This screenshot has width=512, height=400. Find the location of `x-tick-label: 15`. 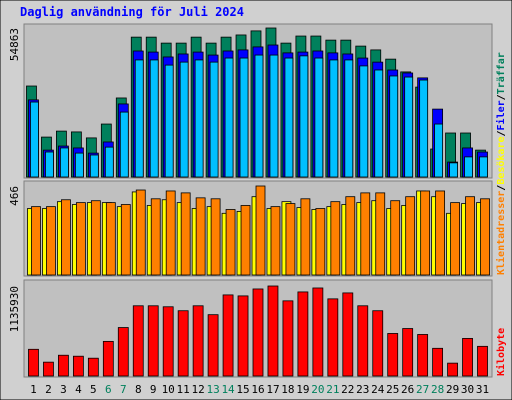

x-tick-label: 15 is located at coordinates (242, 389).